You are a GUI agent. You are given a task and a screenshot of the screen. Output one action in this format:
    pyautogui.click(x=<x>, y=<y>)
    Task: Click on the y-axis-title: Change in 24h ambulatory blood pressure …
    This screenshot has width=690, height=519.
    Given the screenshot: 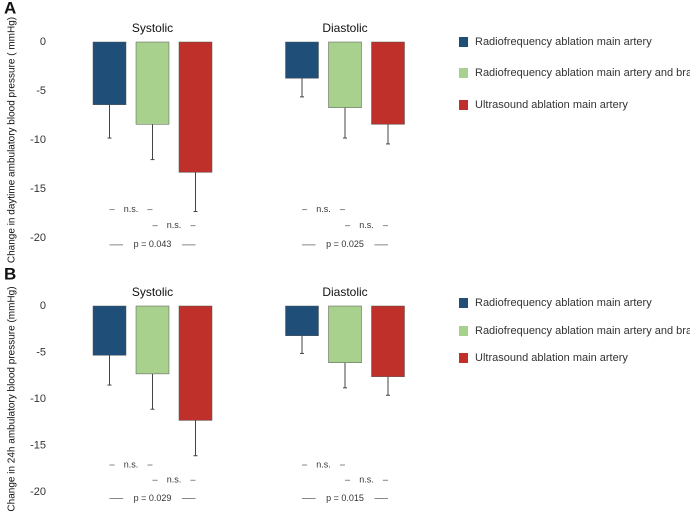 What is the action you would take?
    pyautogui.click(x=12, y=398)
    